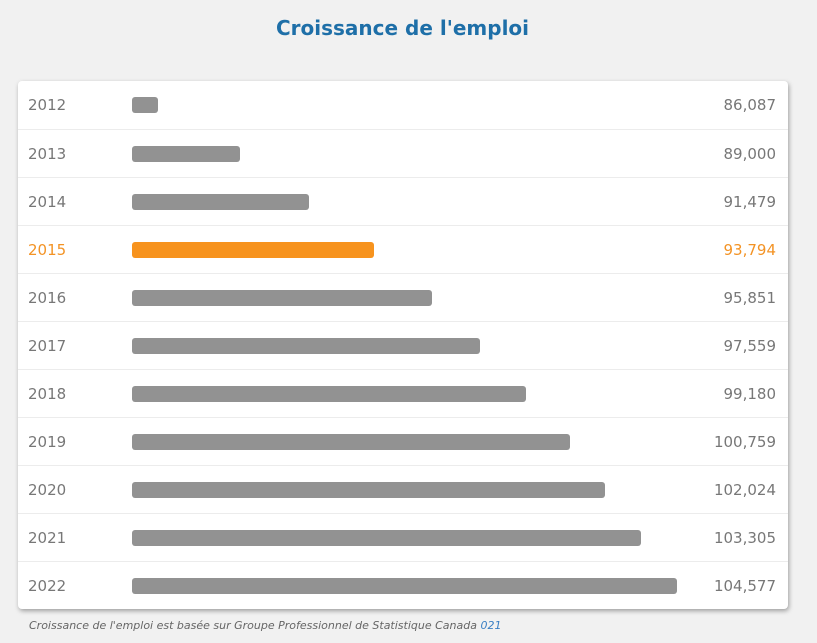  Describe the element at coordinates (750, 154) in the screenshot. I see `value-label: 89,000` at that location.